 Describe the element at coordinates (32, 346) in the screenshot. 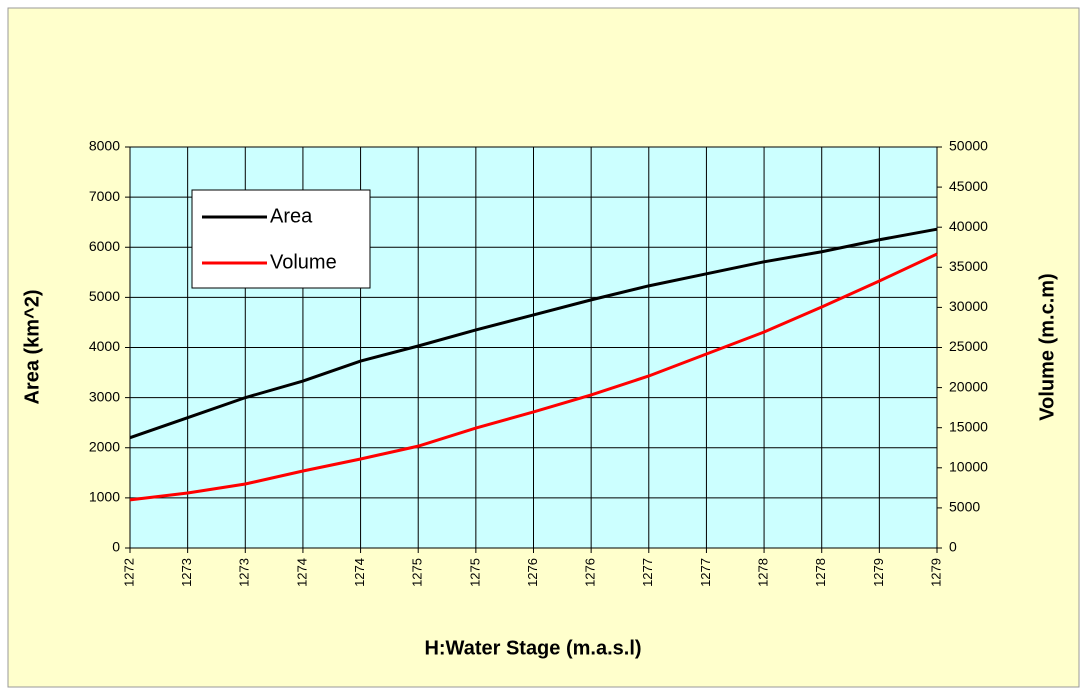

I see `y-axis-title: Area (km^2)` at that location.